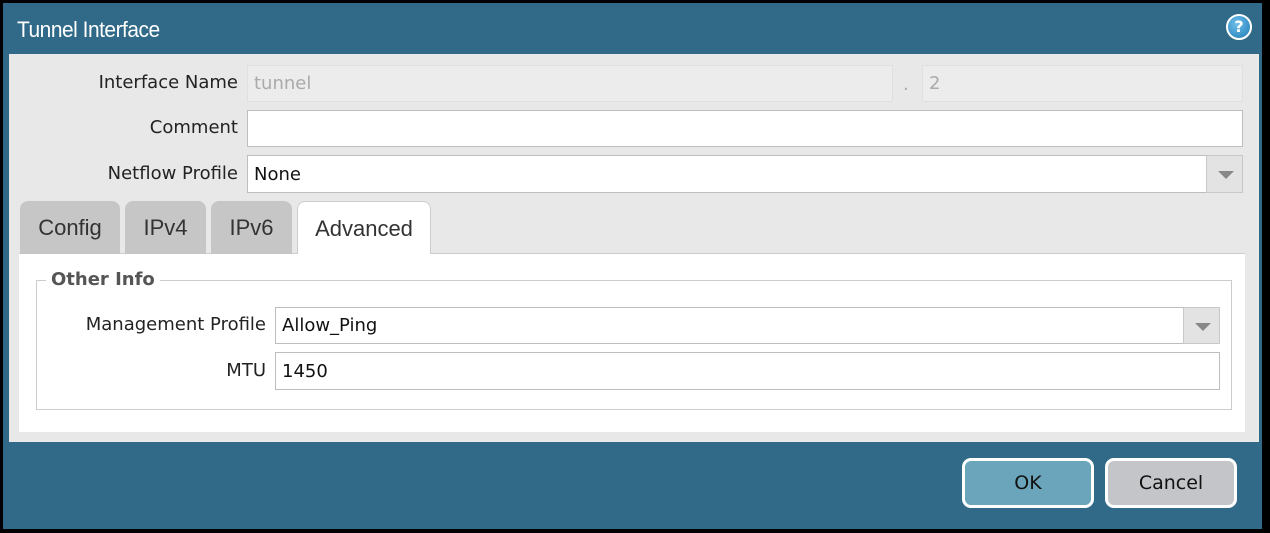 Image resolution: width=1270 pixels, height=533 pixels. I want to click on dialog-title: Tunnel Interface, so click(88, 29).